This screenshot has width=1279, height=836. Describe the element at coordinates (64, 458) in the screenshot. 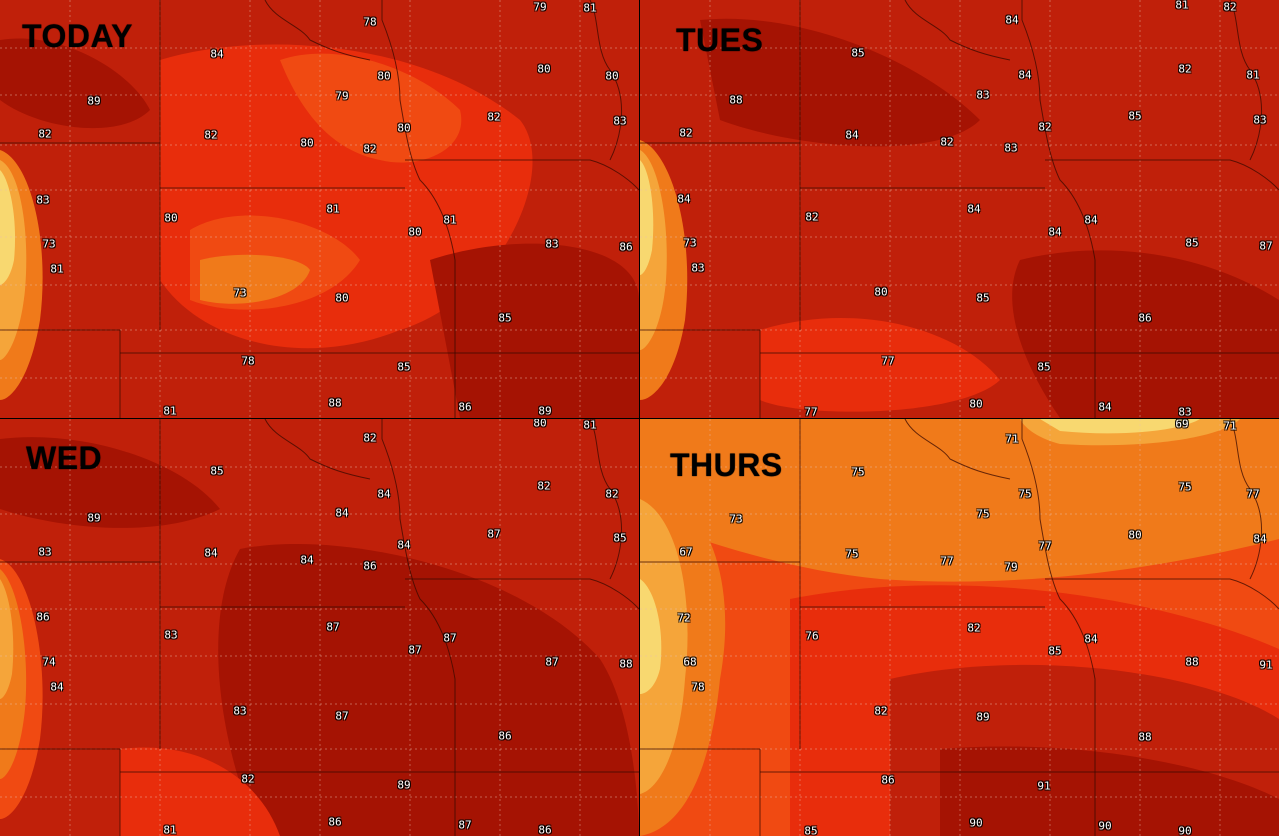

I see `day-label-wed: WED` at that location.